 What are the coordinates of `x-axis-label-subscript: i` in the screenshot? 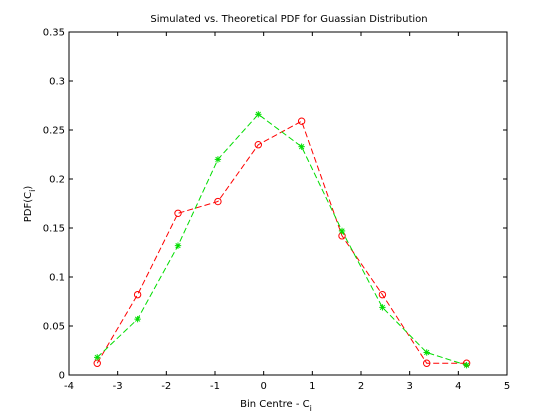 It's located at (311, 408).